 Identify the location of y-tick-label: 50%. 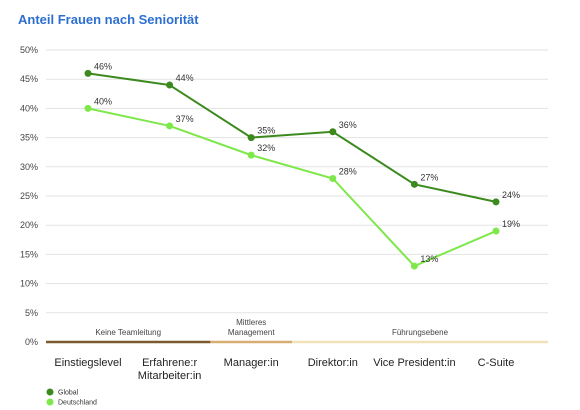
(29, 50).